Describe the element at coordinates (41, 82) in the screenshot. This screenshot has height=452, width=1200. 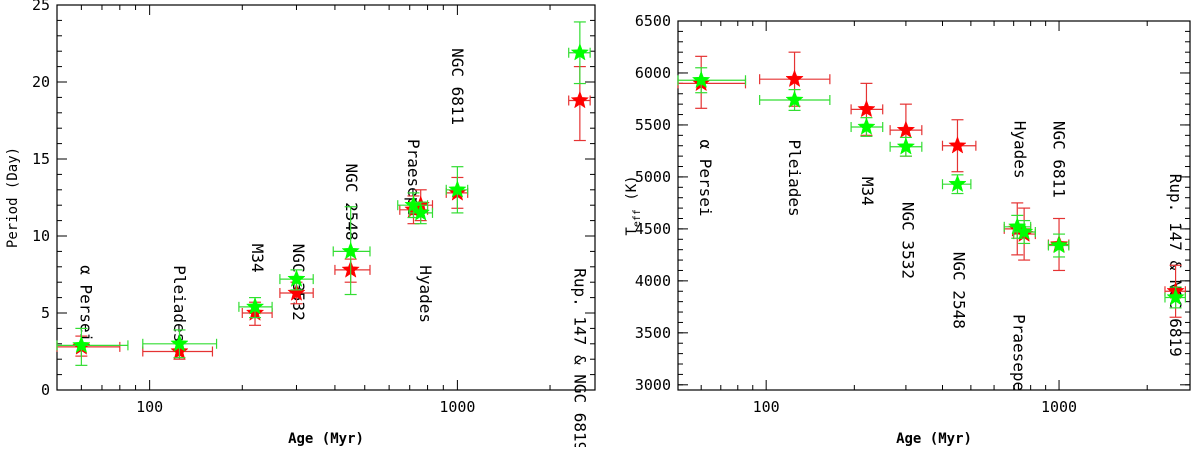
I see `y-tick-label: 20` at that location.